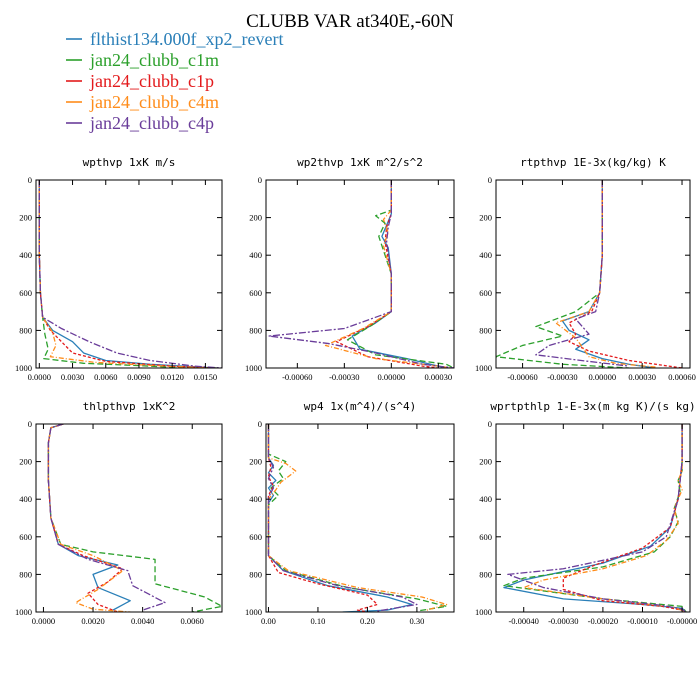 Image resolution: width=700 pixels, height=700 pixels. Describe the element at coordinates (350, 21) in the screenshot. I see `figure-title: CLUBB VAR at340E,-60N` at that location.